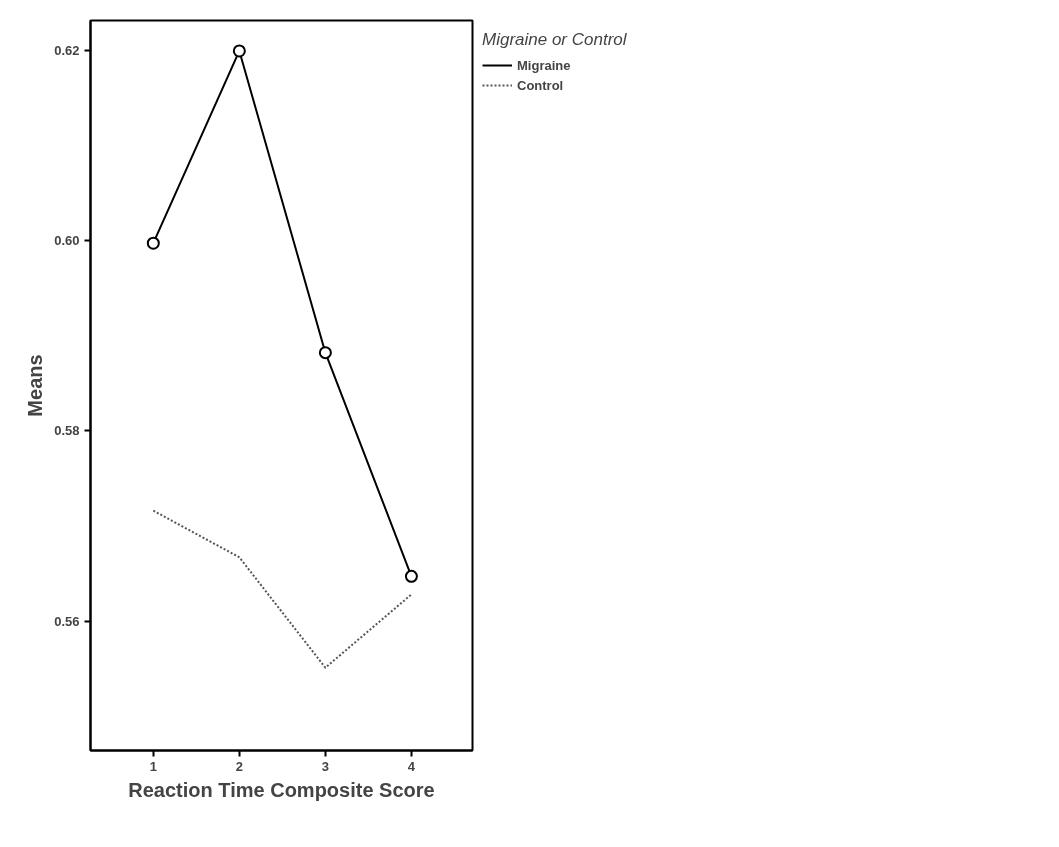 The image size is (1059, 847). Describe the element at coordinates (67, 50) in the screenshot. I see `y-tick-label: 0.62` at that location.